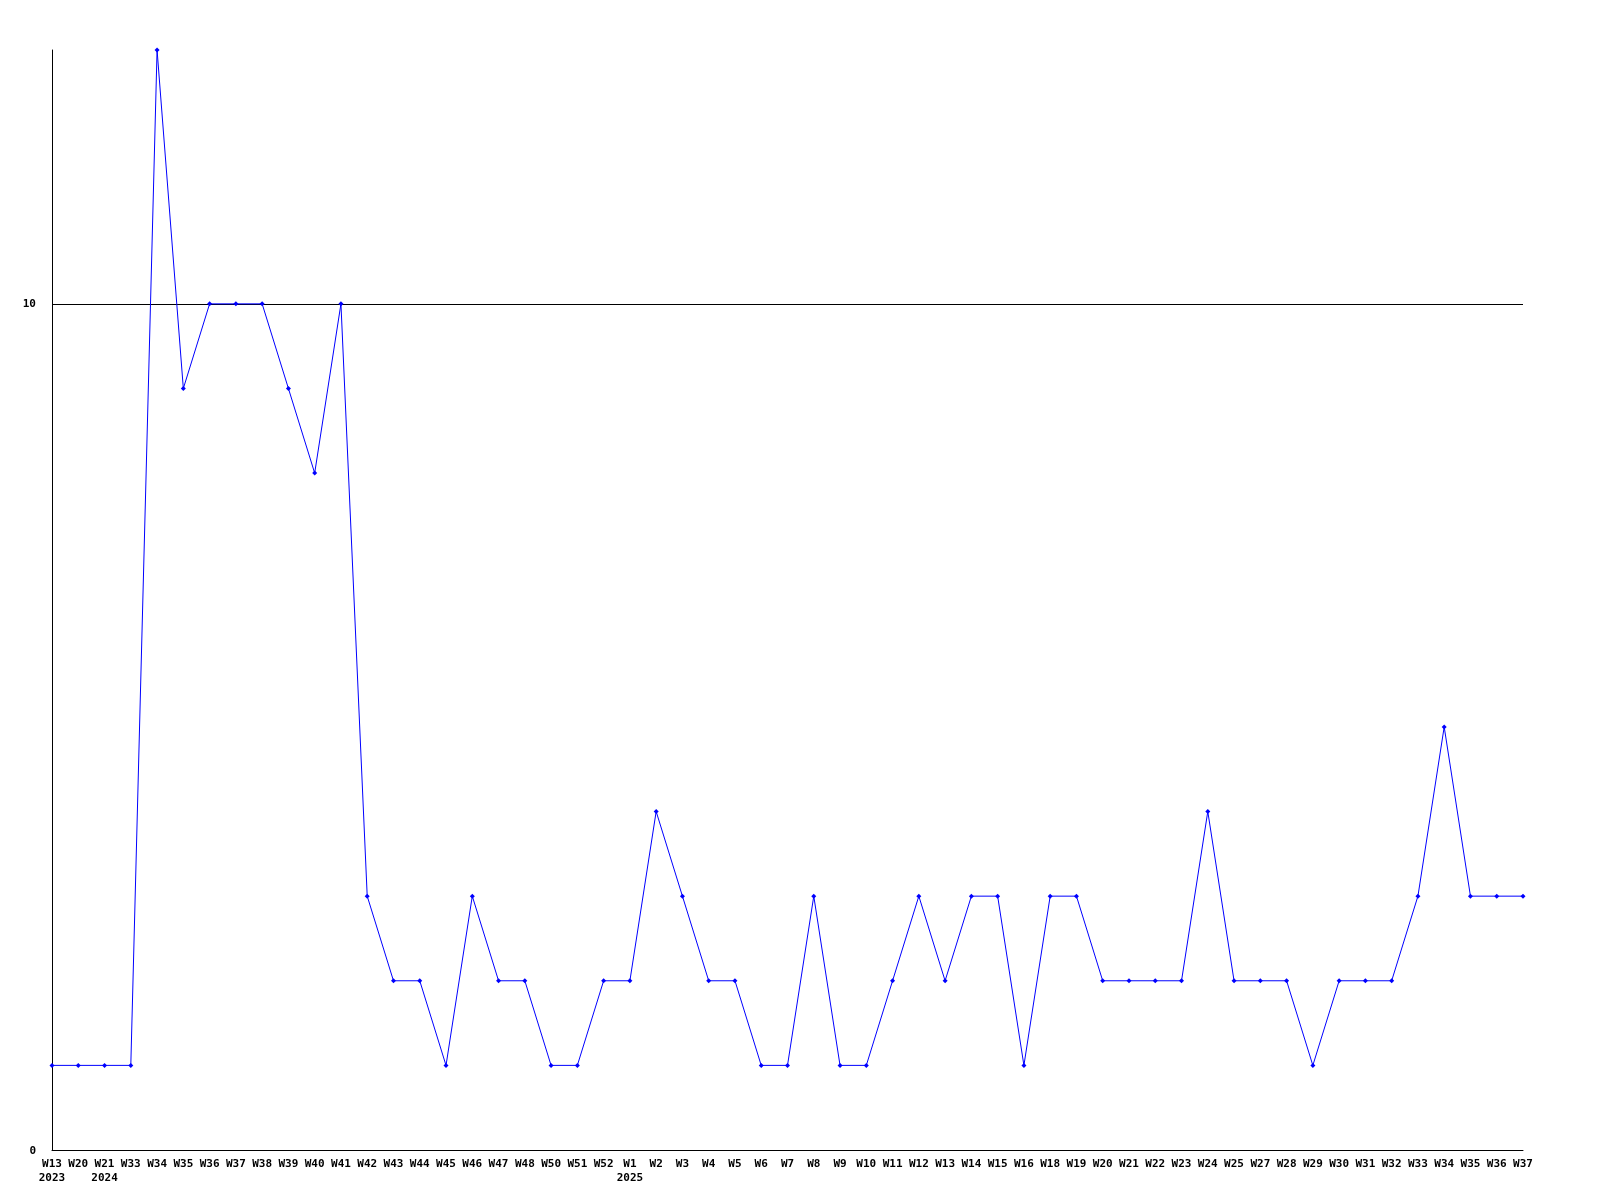  What do you see at coordinates (29, 304) in the screenshot?
I see `y-tick-label: 10` at bounding box center [29, 304].